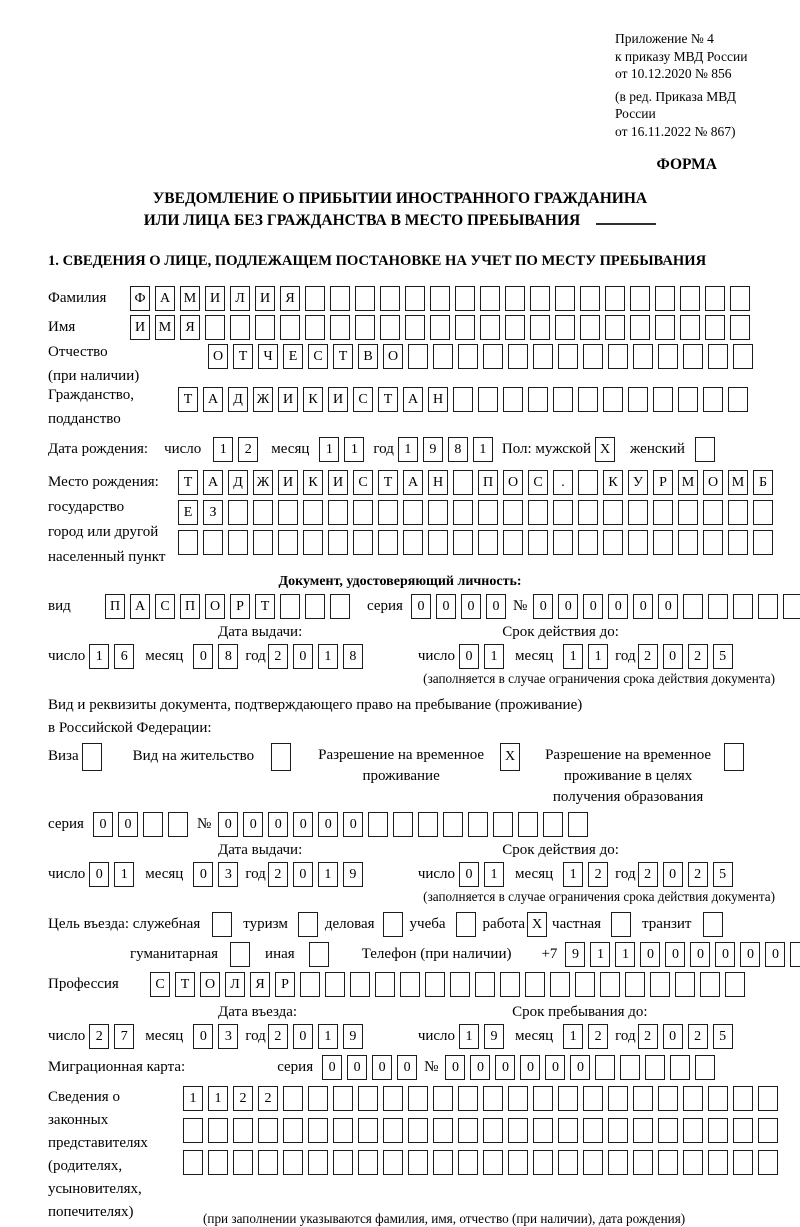 This screenshot has height=1227, width=800. I want to click on char-box: М, so click(738, 482).